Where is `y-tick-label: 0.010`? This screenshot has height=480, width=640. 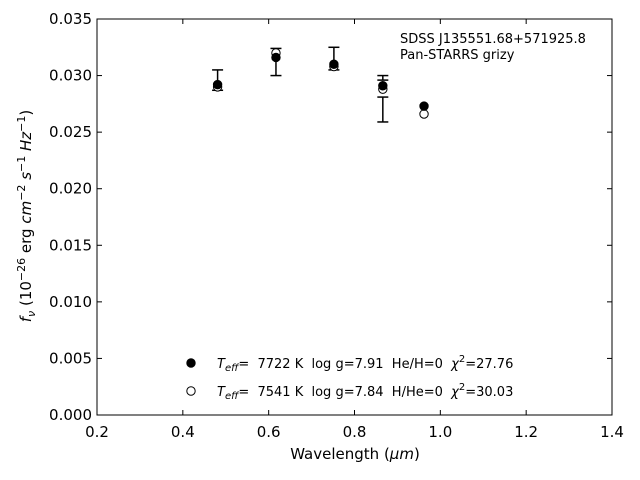 y-tick-label: 0.010 is located at coordinates (70, 302).